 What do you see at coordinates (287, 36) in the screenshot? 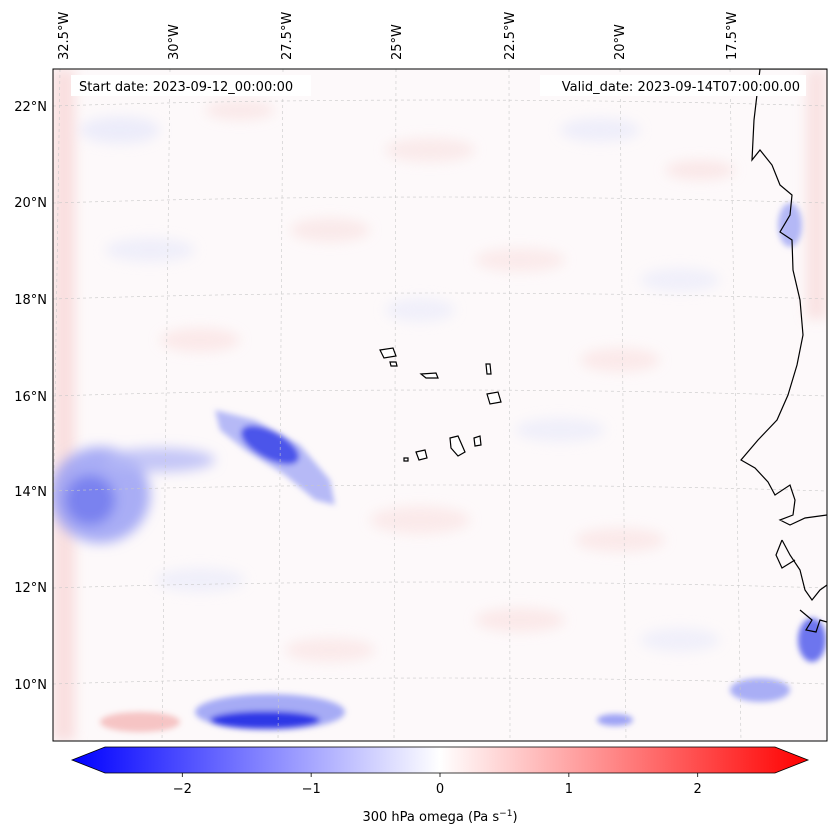
I see `lon-label: 27.5°W` at bounding box center [287, 36].